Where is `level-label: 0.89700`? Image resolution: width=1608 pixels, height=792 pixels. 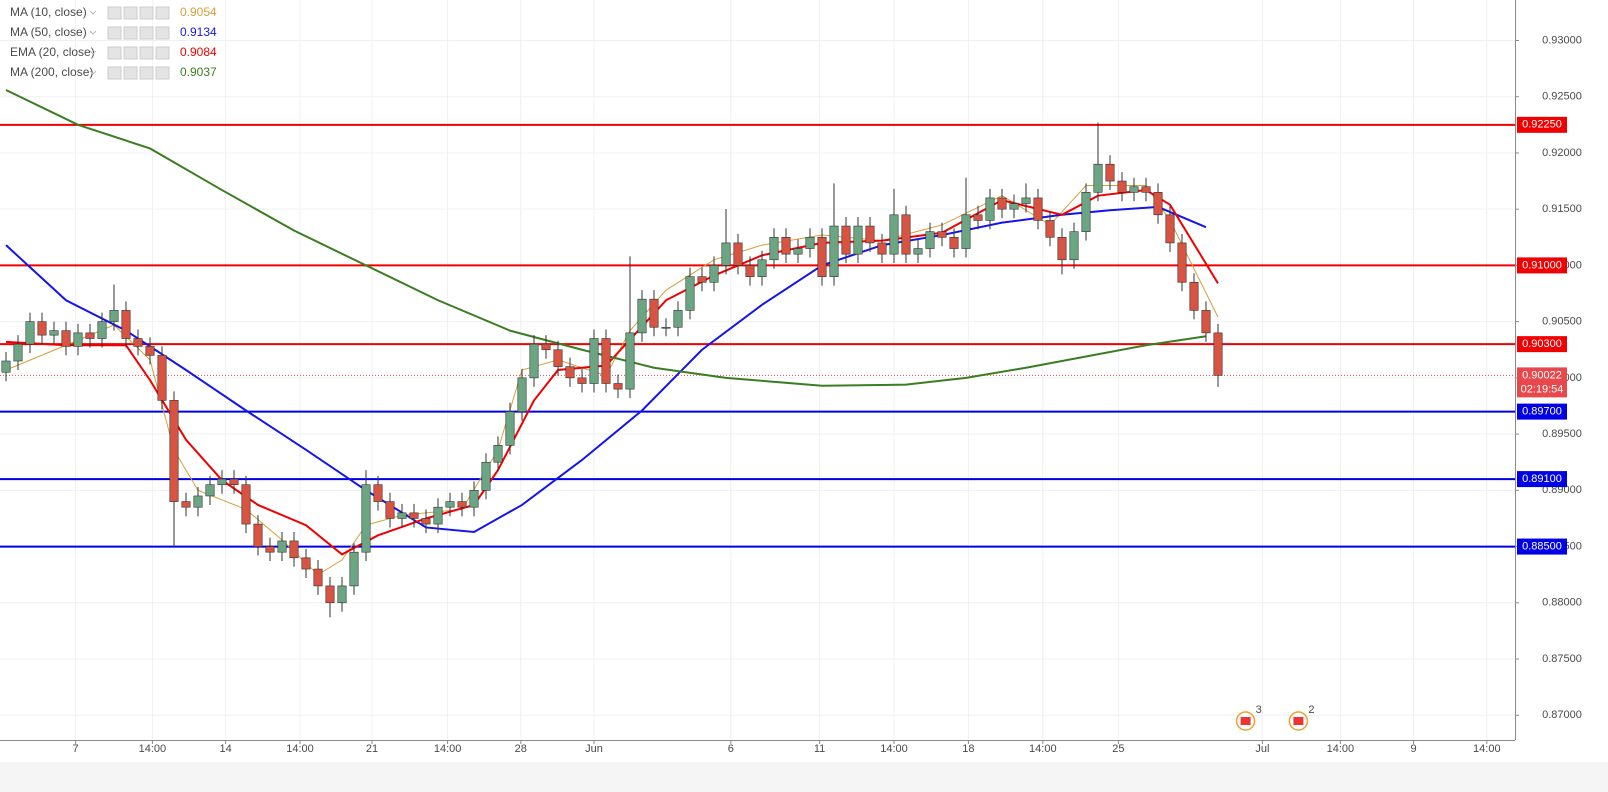
level-label: 0.89700 is located at coordinates (1542, 412).